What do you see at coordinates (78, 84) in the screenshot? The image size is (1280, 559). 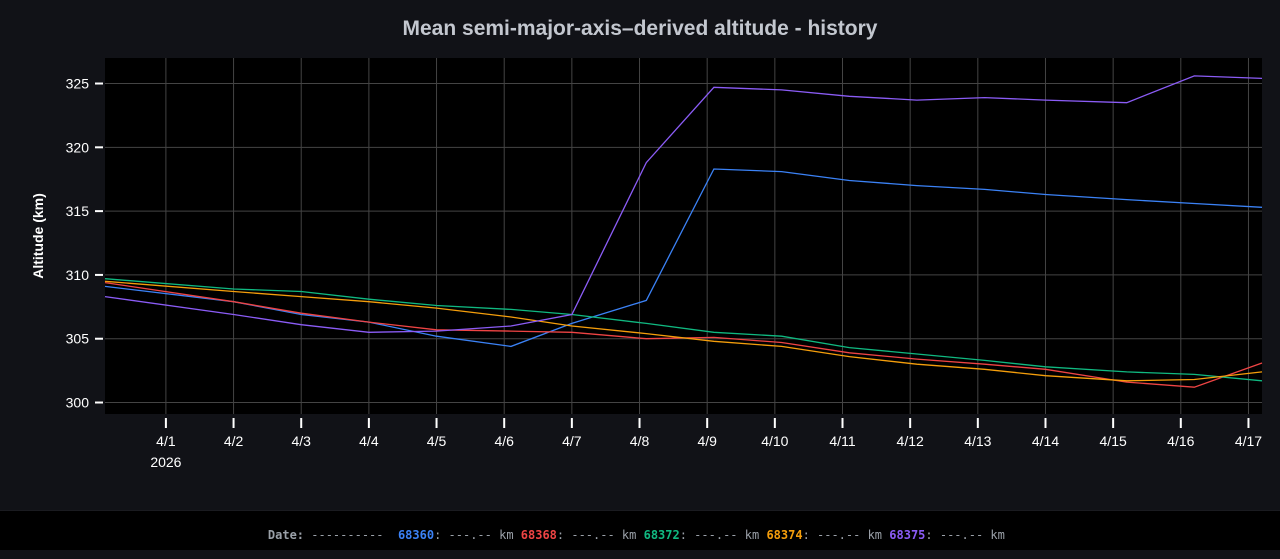 I see `y-tick-label: 325` at bounding box center [78, 84].